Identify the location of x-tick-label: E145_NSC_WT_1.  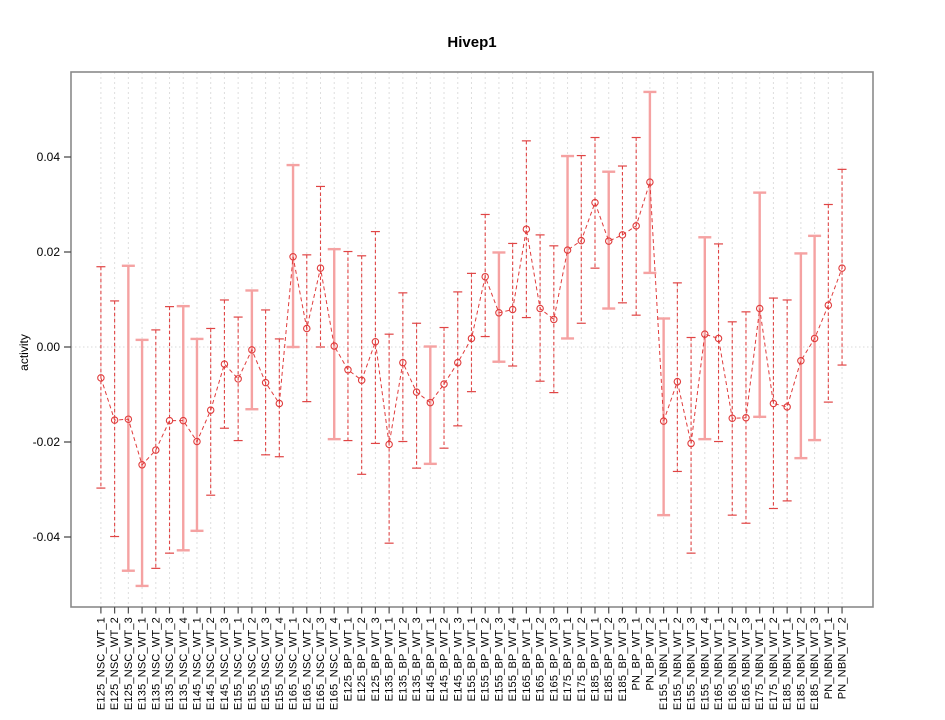
(197, 663).